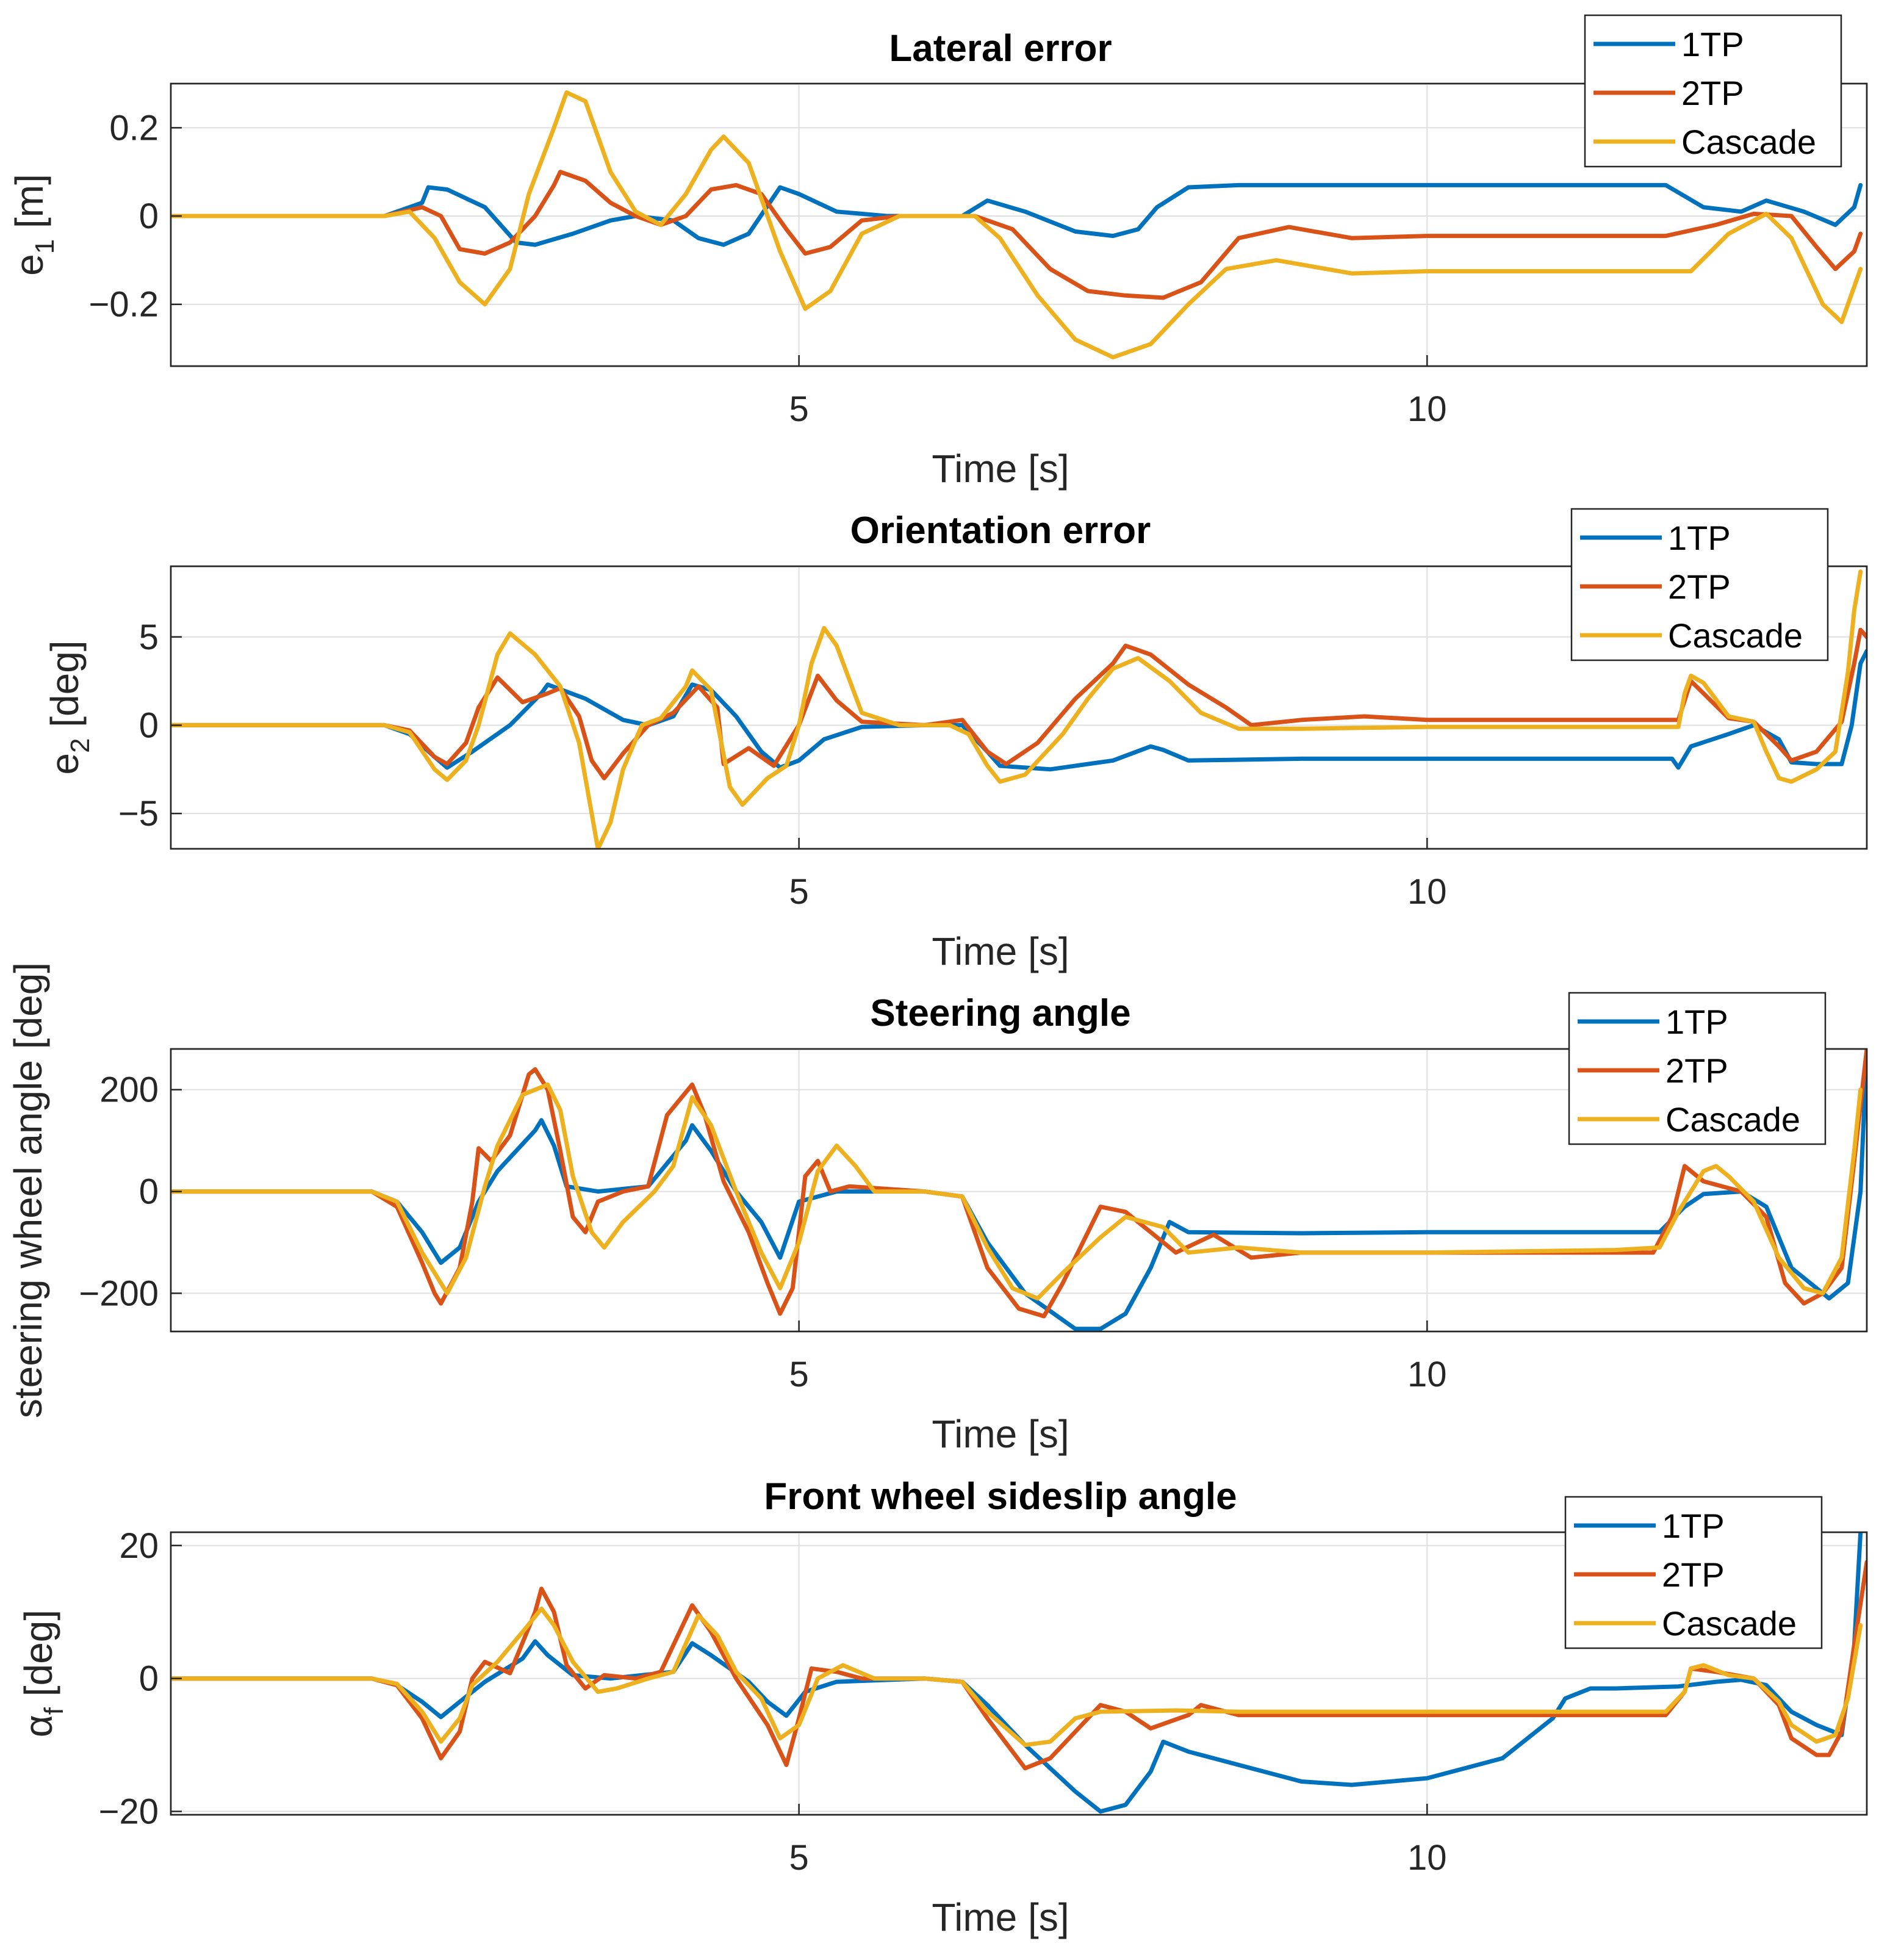 The width and height of the screenshot is (1879, 1960). Describe the element at coordinates (139, 1546) in the screenshot. I see `y-tick-label: 20` at that location.